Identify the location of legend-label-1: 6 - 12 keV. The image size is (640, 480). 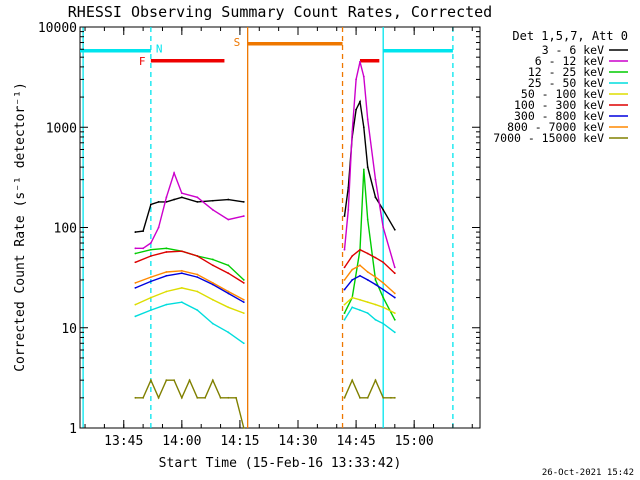
(569, 61).